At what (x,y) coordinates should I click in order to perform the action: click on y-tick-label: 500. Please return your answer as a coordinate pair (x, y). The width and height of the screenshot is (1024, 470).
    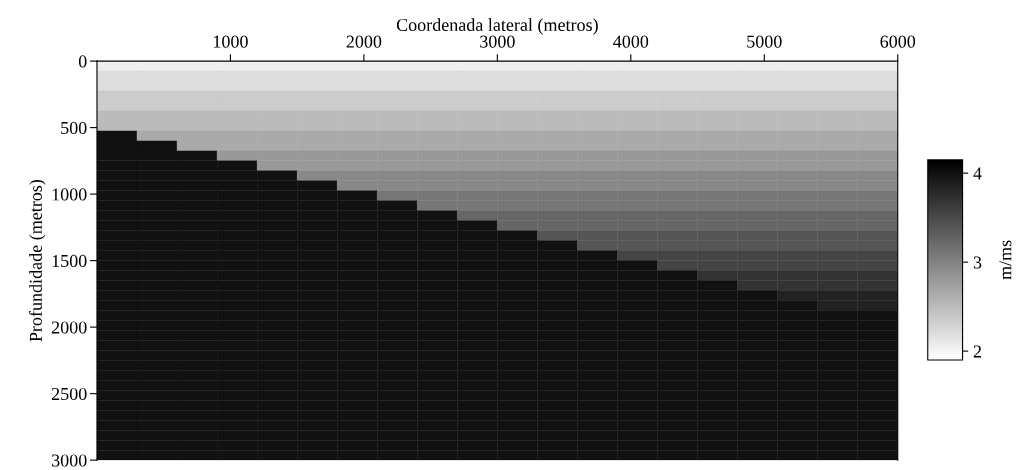
    Looking at the image, I should click on (74, 128).